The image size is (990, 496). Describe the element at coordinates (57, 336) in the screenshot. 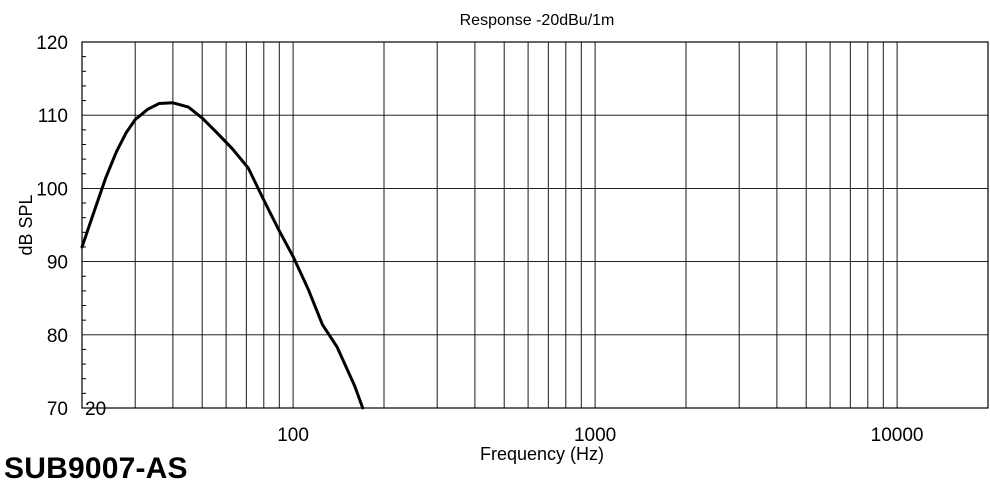

I see `y-tick-label: 80` at that location.